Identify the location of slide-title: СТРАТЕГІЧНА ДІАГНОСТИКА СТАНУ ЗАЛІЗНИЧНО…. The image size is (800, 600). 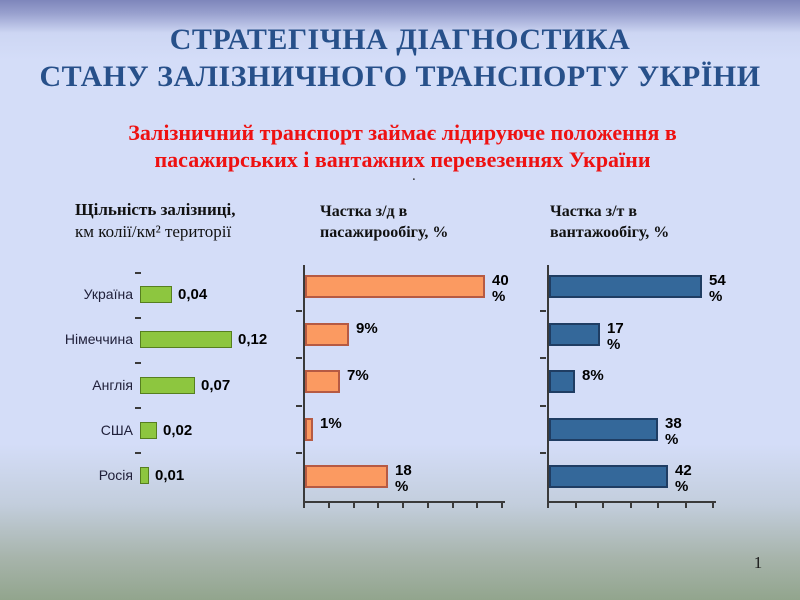
(400, 58).